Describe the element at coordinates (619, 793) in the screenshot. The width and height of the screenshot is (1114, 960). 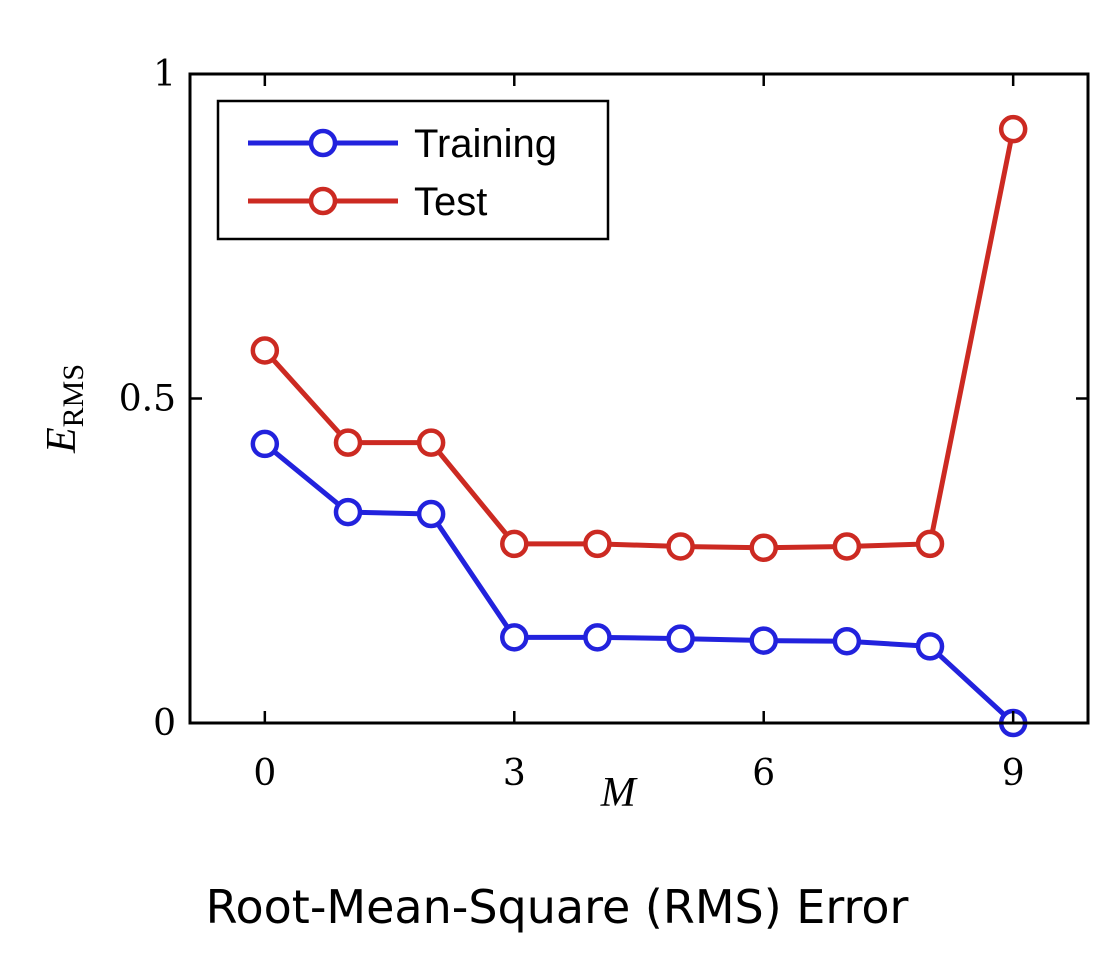
I see `x-axis-label: M` at that location.